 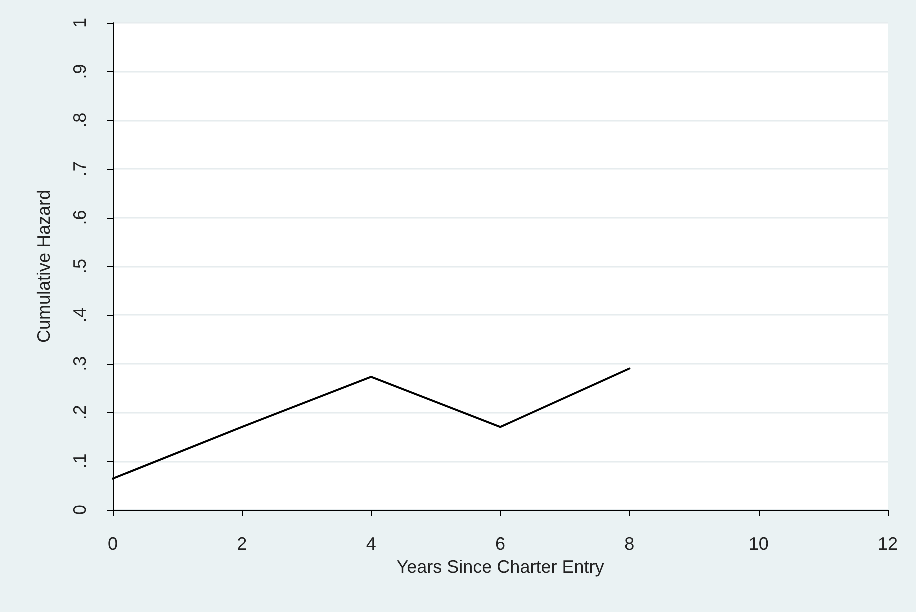 I want to click on y-tick-label: .9, so click(x=80, y=72).